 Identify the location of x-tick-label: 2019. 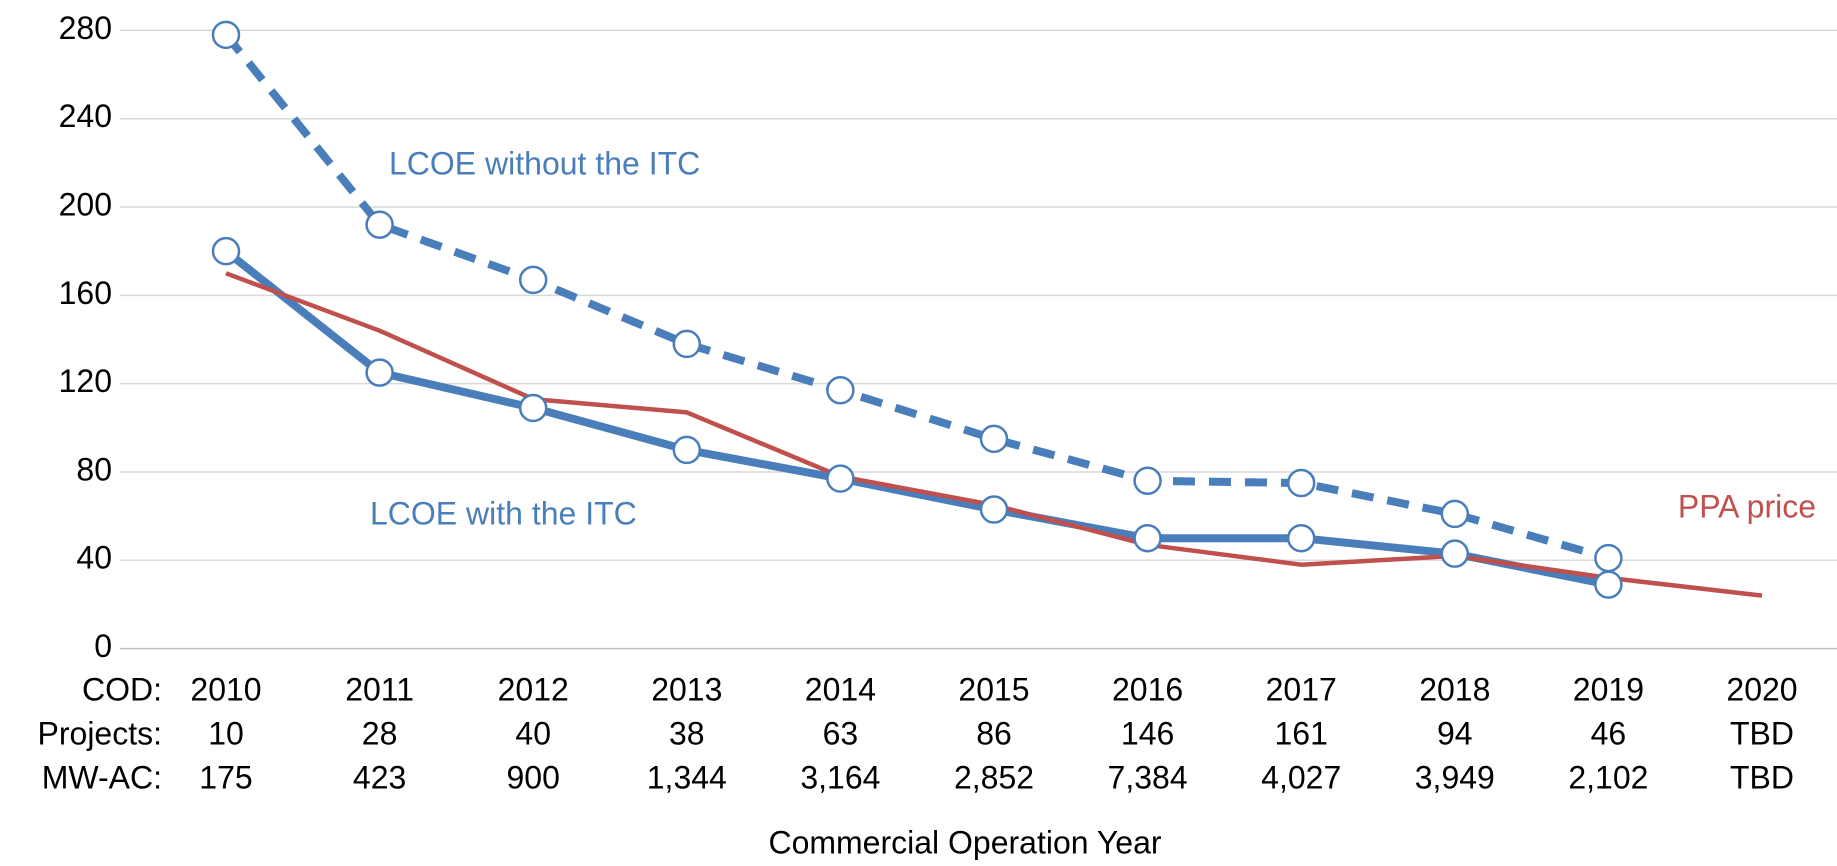
(1608, 689).